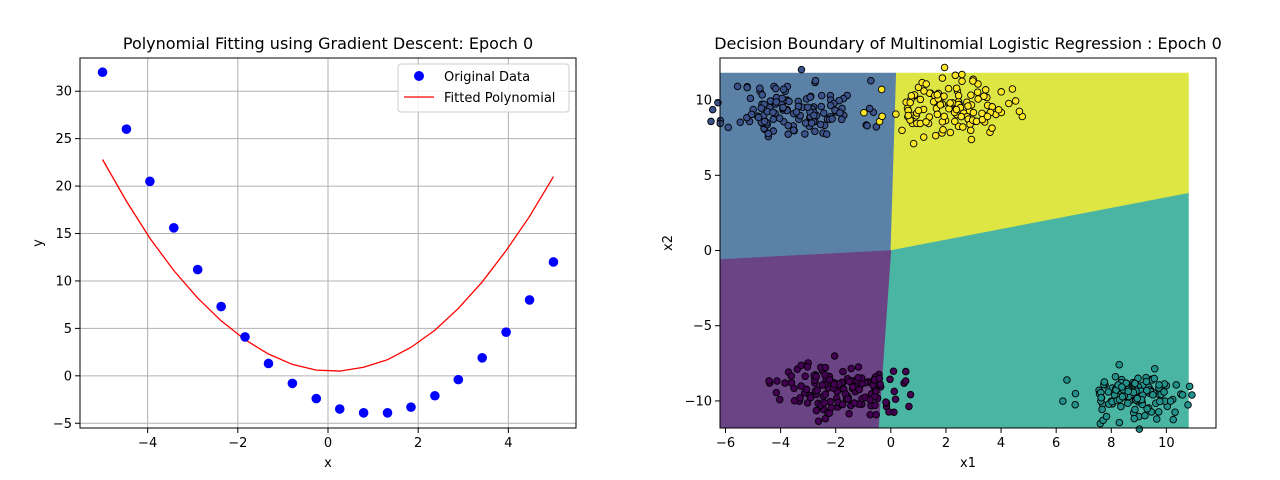 This screenshot has width=1280, height=480. I want to click on x-tick-label: 8, so click(1111, 443).